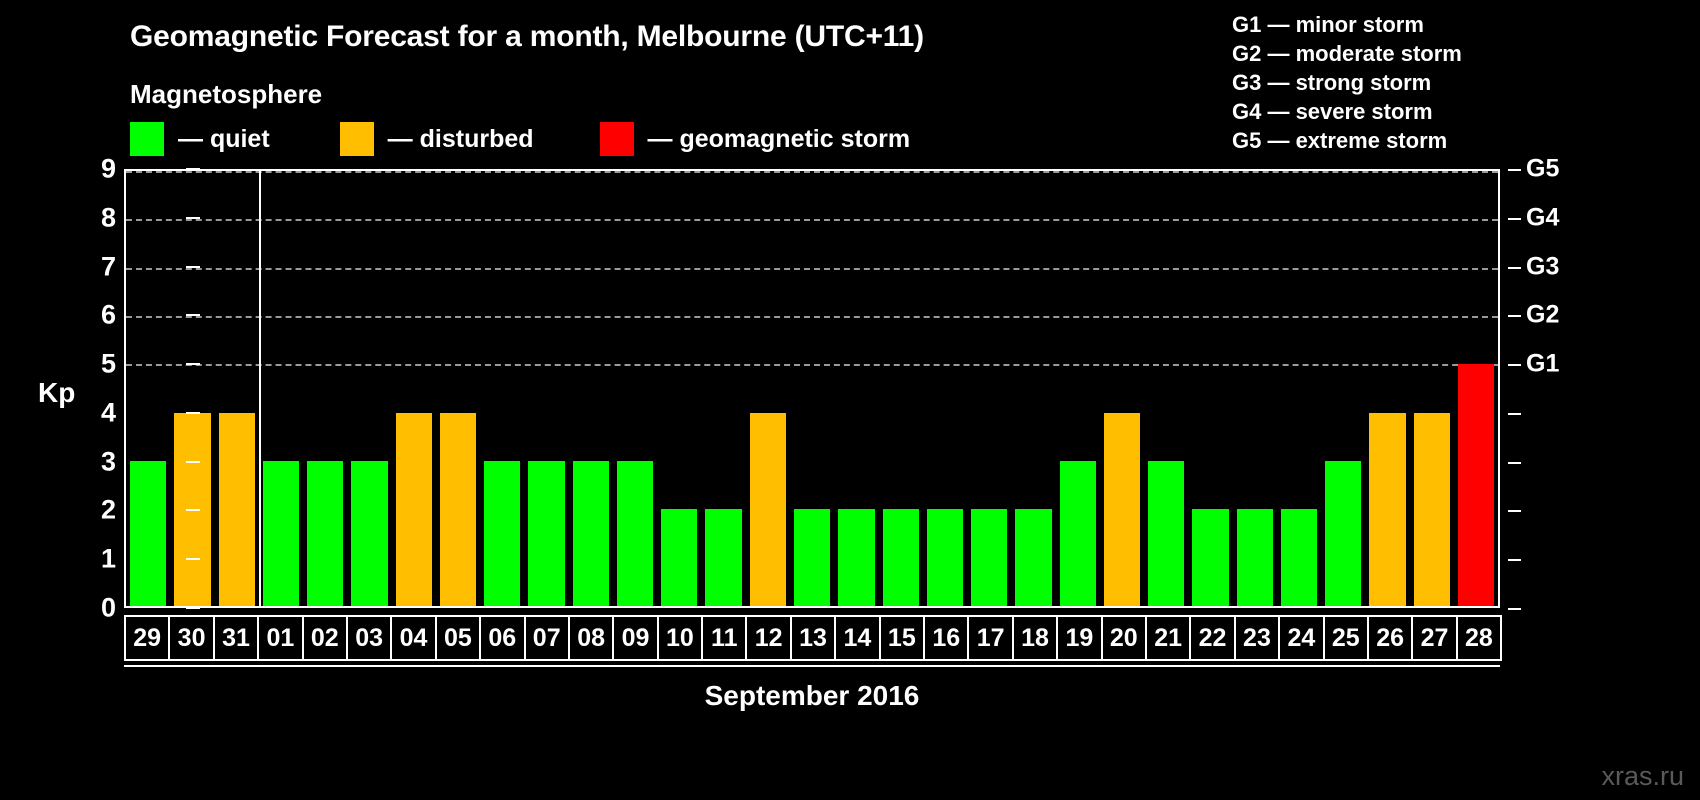 The height and width of the screenshot is (800, 1700). Describe the element at coordinates (1543, 314) in the screenshot. I see `g-tick-label-G2: G2` at that location.